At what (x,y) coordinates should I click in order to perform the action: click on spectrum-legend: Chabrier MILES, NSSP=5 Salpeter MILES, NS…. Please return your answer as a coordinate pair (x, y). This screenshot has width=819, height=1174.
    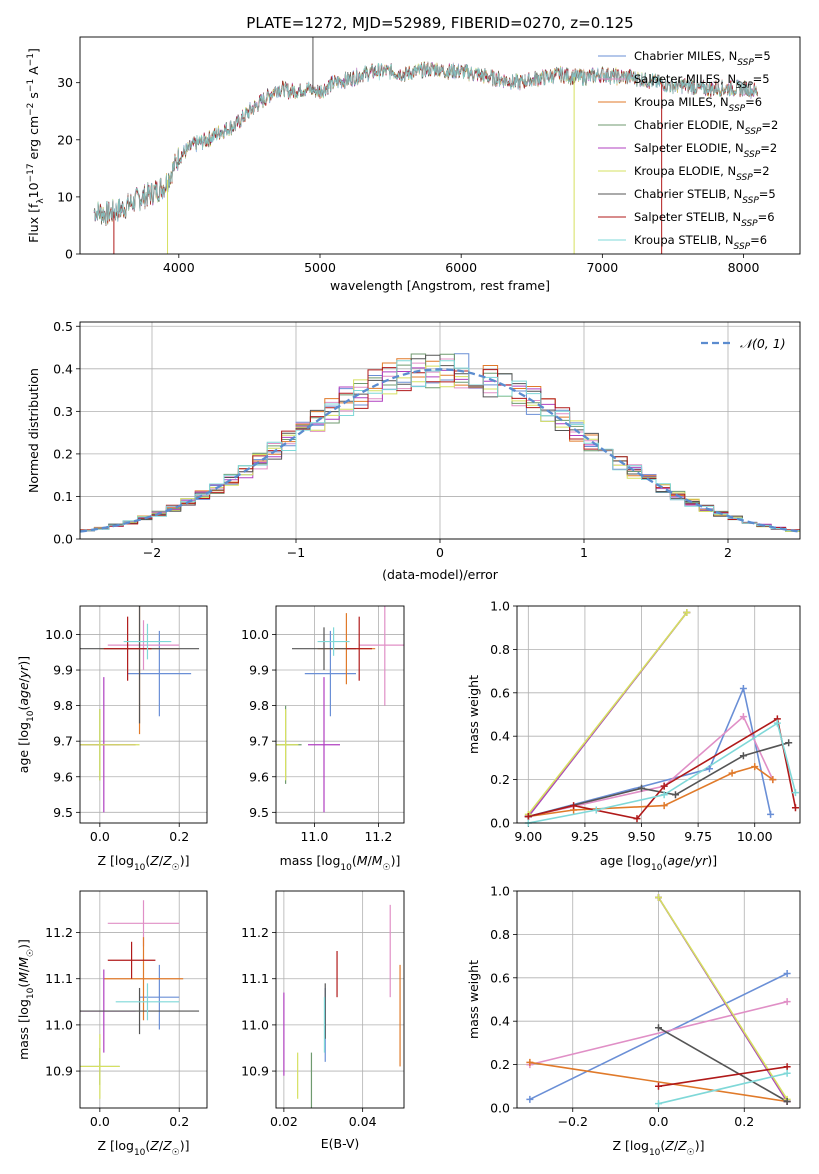
    Looking at the image, I should click on (688, 150).